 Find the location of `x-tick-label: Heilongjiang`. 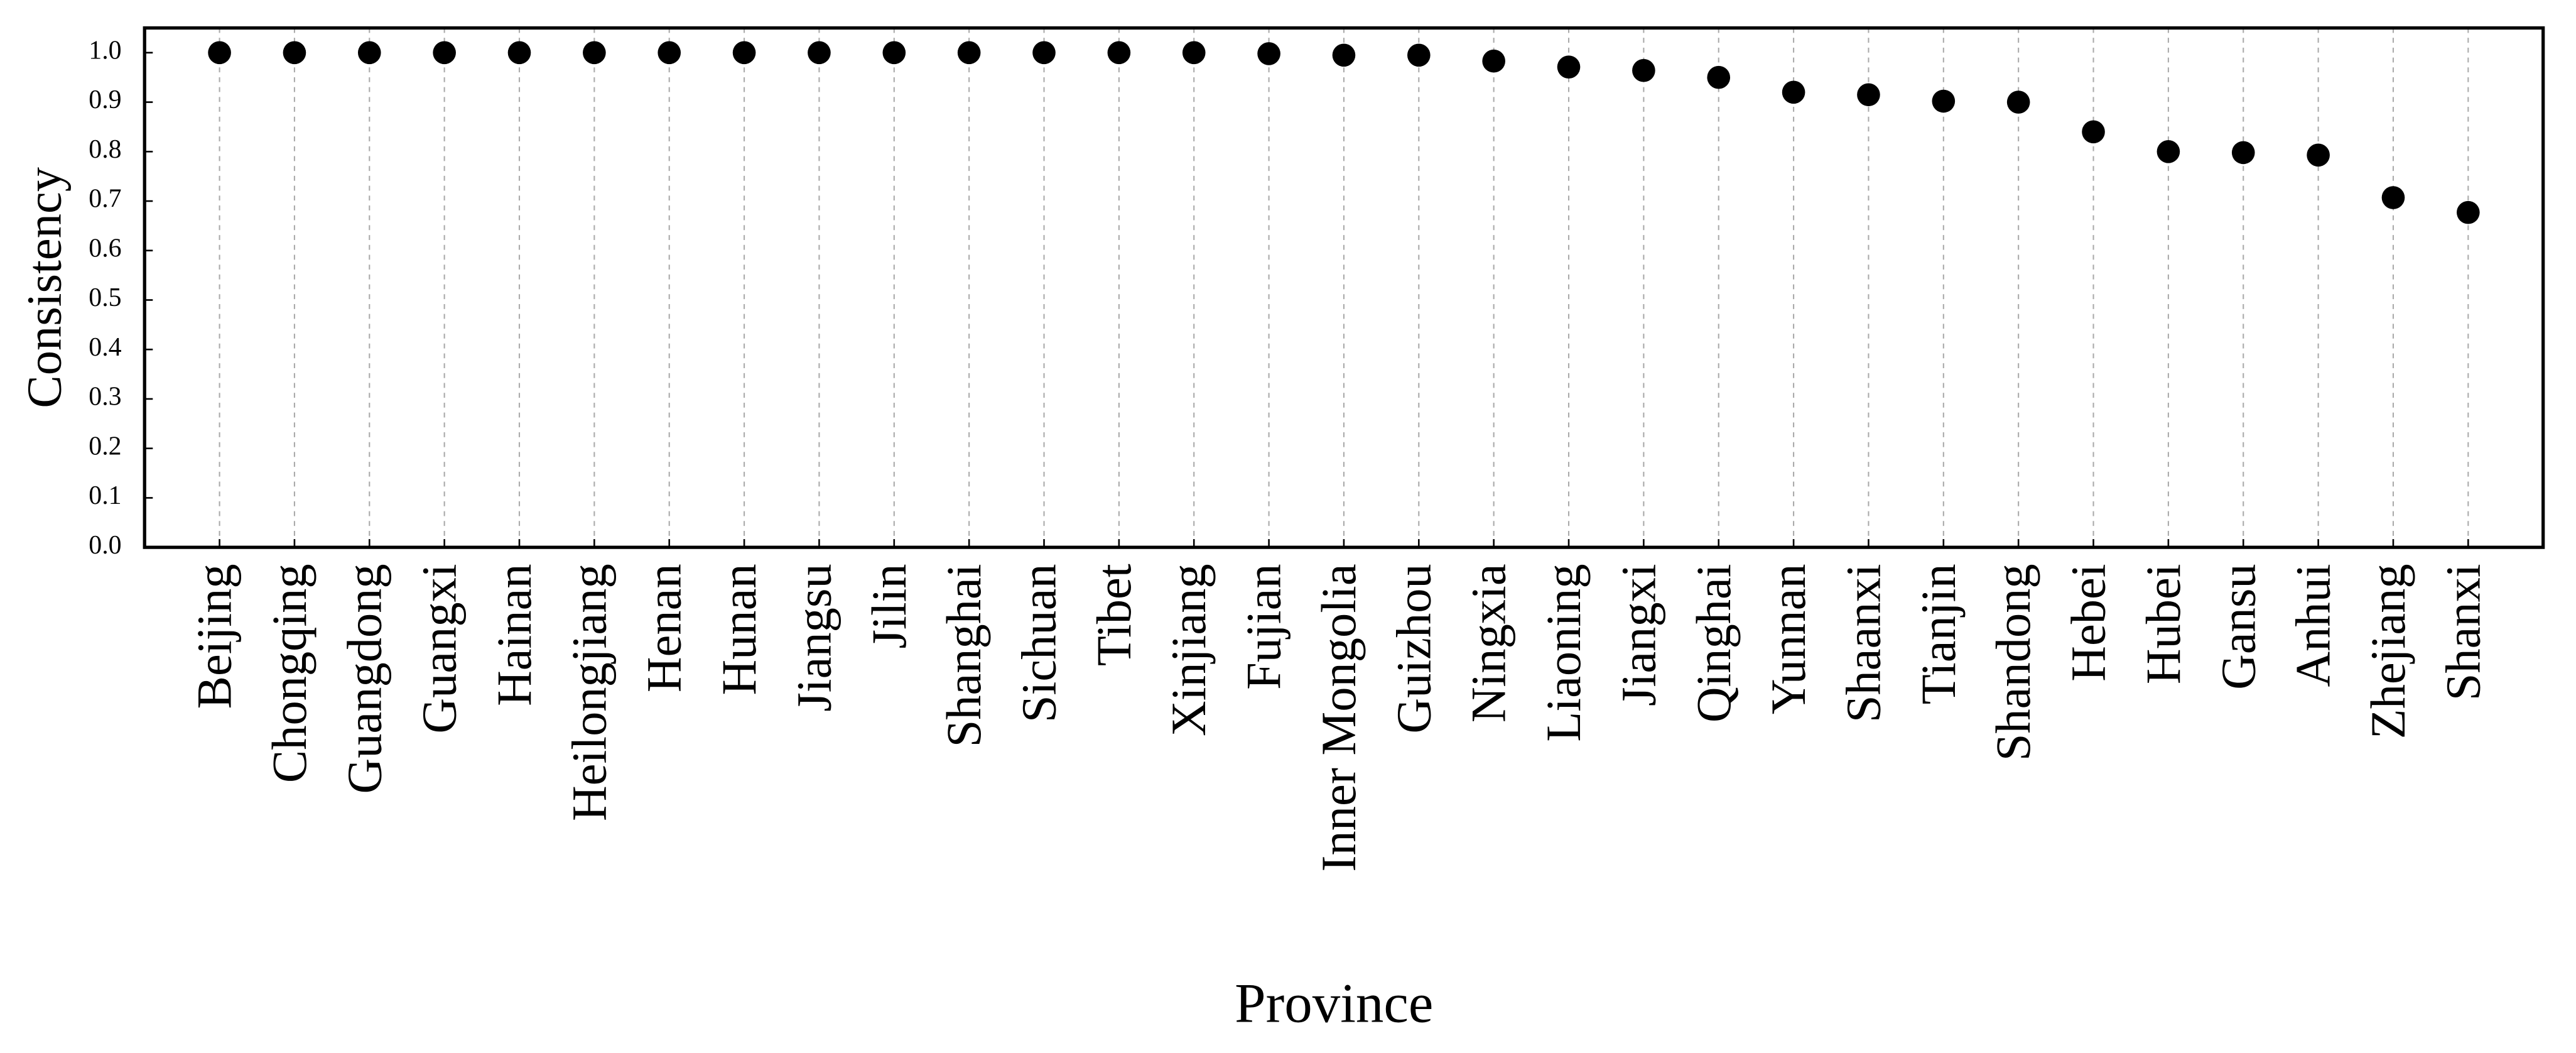

x-tick-label: Heilongjiang is located at coordinates (589, 692).